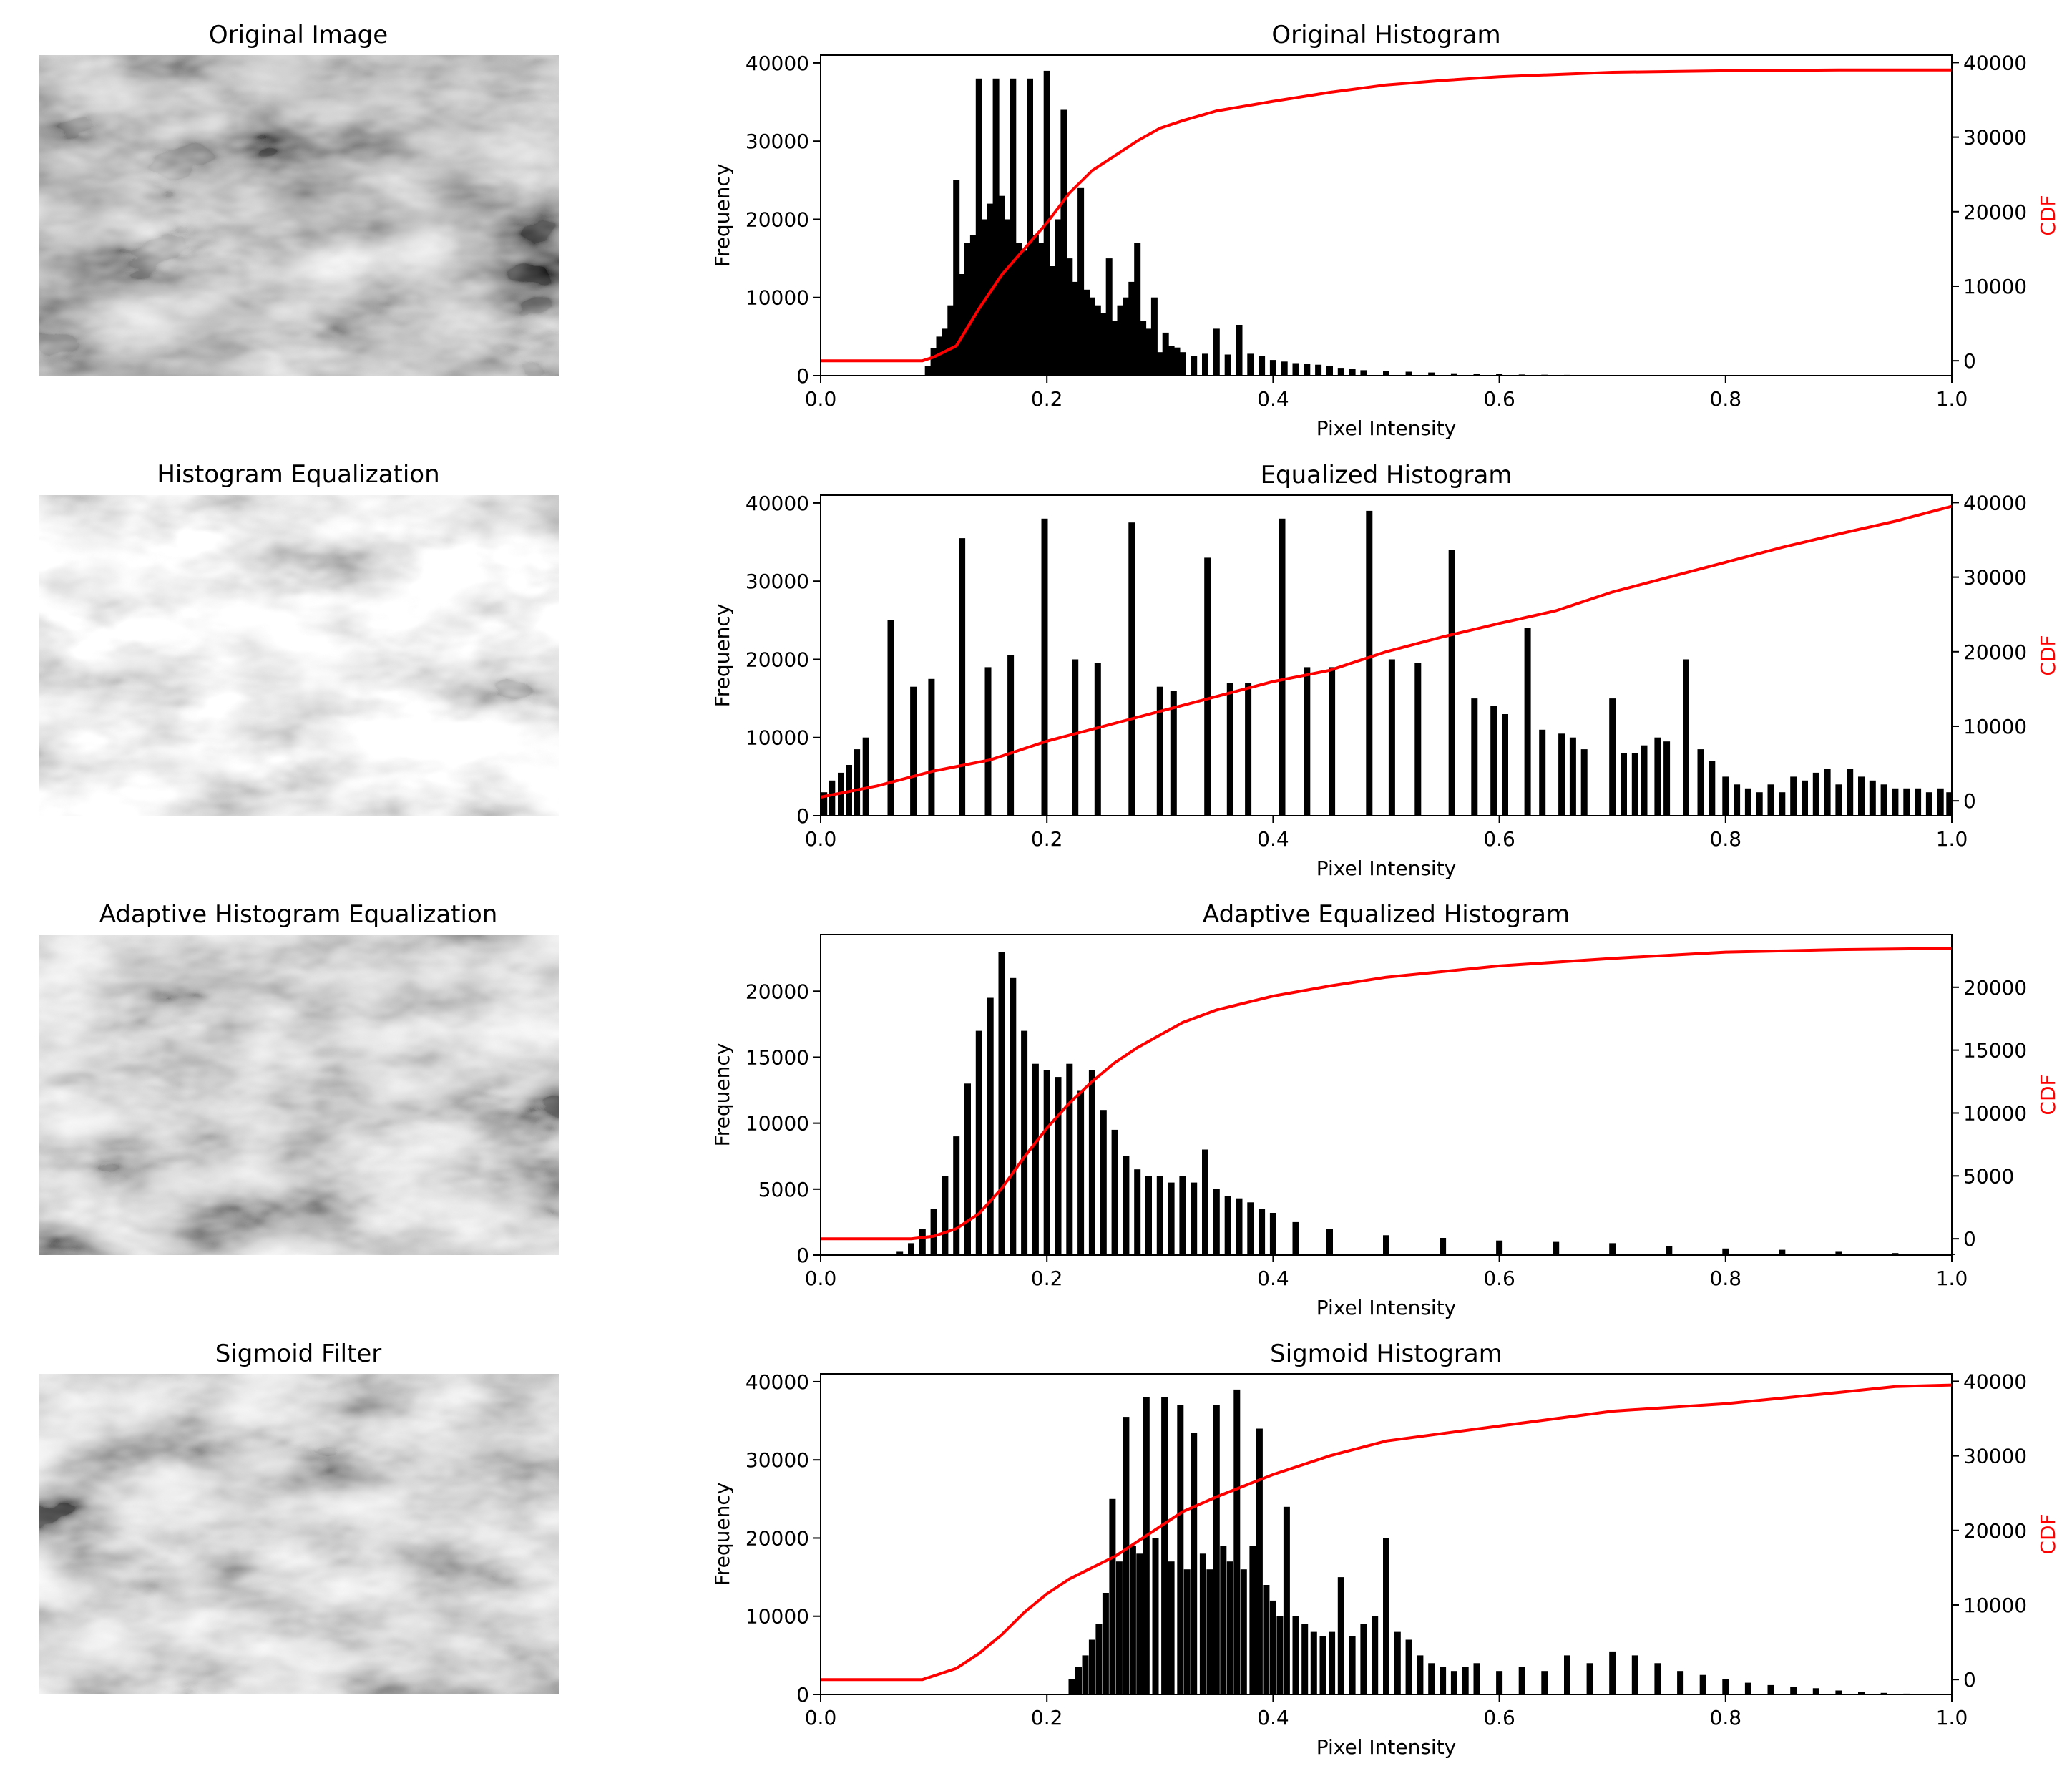 The height and width of the screenshot is (1771, 2072). Describe the element at coordinates (777, 503) in the screenshot. I see `y-tick-label: 40000` at that location.